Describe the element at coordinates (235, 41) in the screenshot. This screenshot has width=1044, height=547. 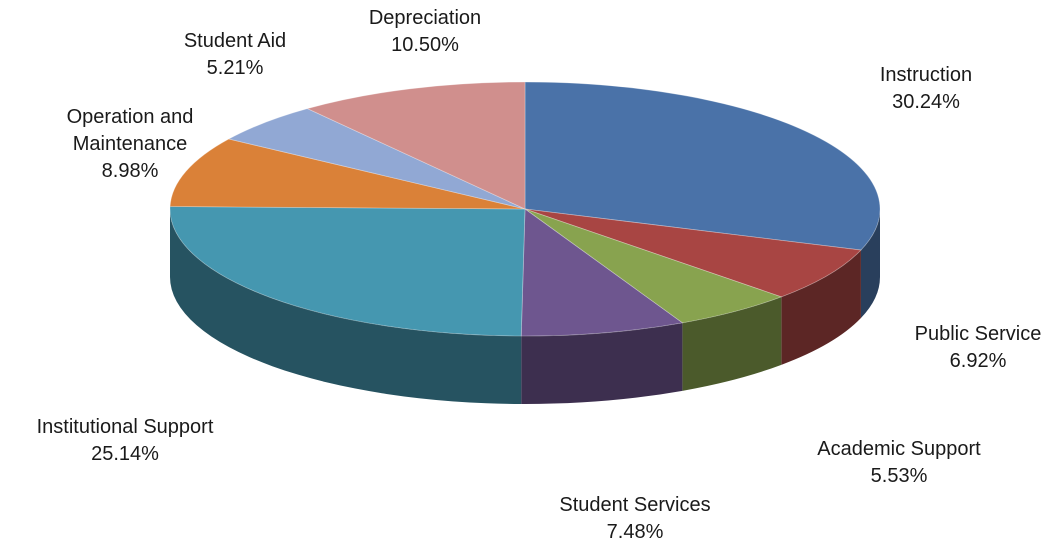
I see `slice-name: Student Aid` at that location.